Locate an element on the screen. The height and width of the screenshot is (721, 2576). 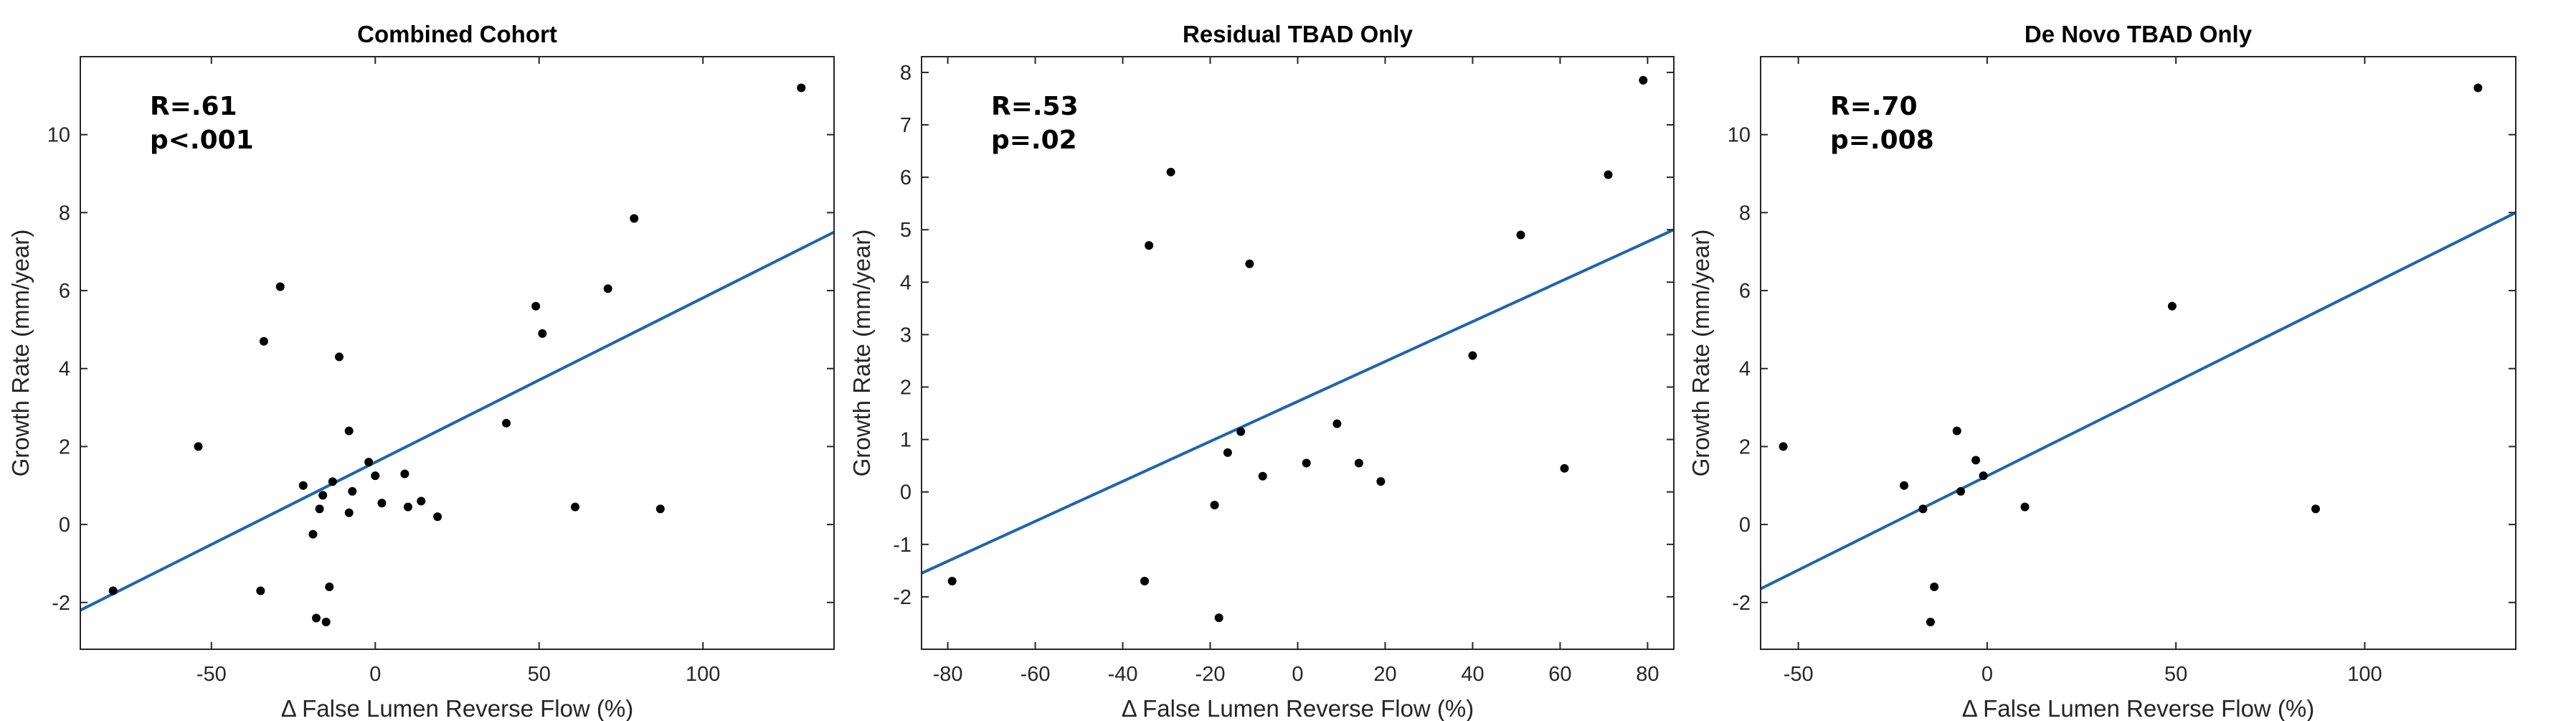
p-value-text: p=.008 is located at coordinates (1882, 140).